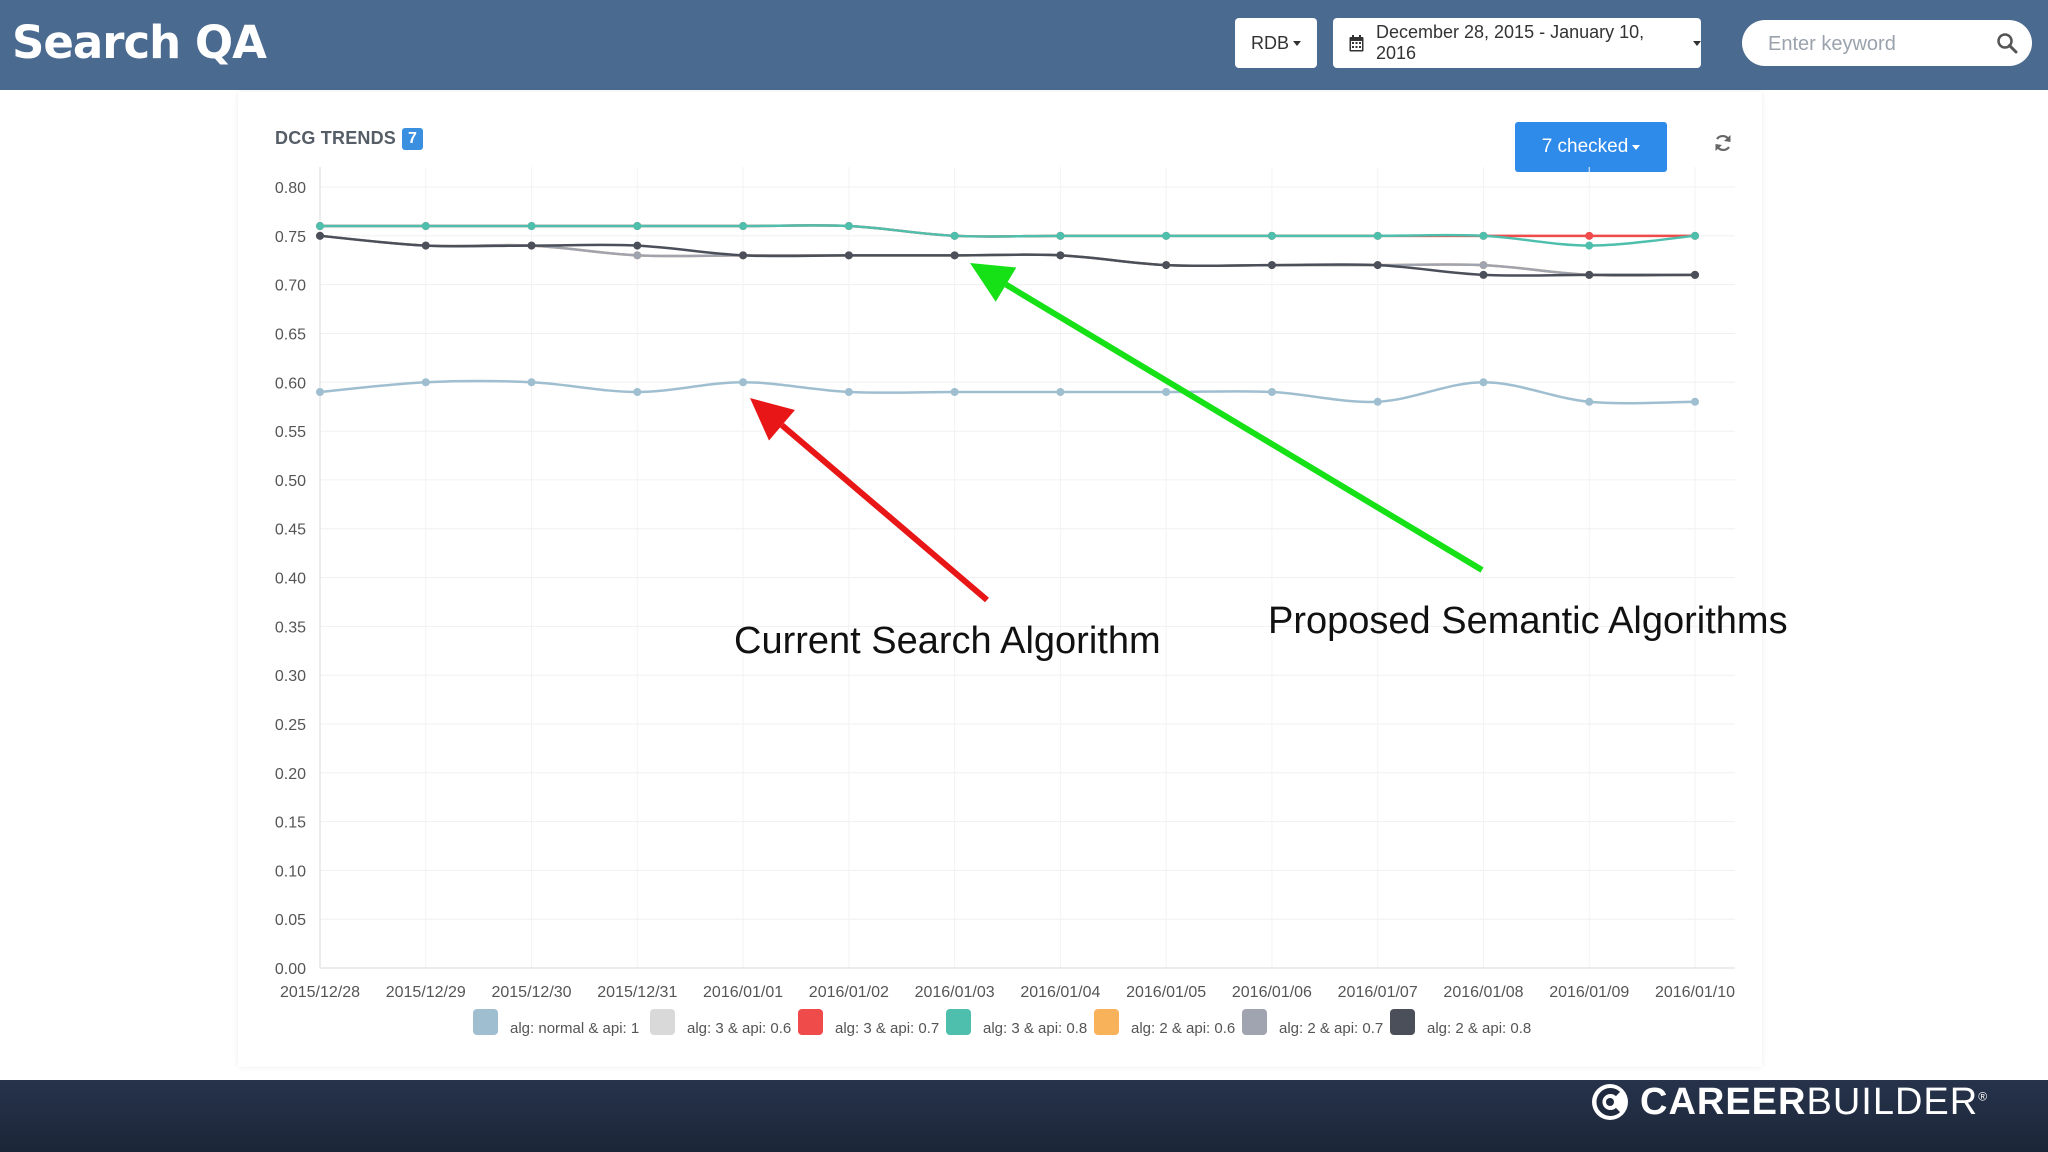 Image resolution: width=2048 pixels, height=1152 pixels. What do you see at coordinates (1483, 992) in the screenshot?
I see `x-tick-label: 2016/01/08` at bounding box center [1483, 992].